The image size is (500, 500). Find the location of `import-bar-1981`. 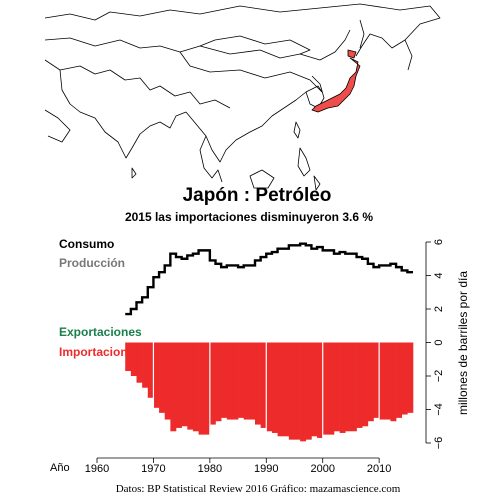

import-bar-1981 is located at coordinates (218, 382).